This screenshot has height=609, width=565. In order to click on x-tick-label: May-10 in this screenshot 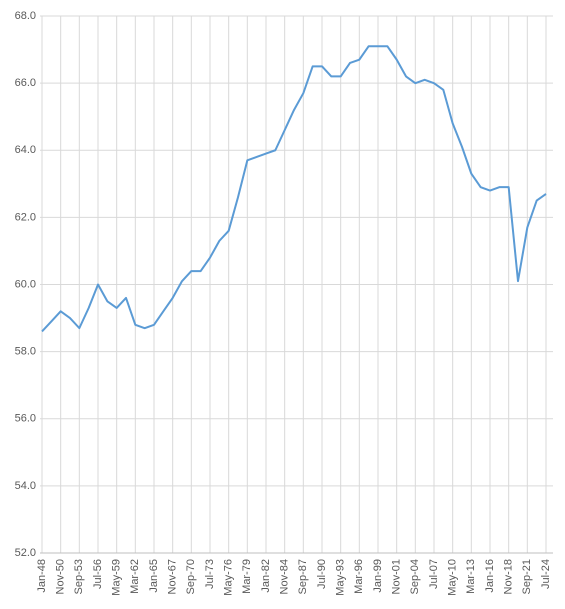, I will do `click(453, 577)`.